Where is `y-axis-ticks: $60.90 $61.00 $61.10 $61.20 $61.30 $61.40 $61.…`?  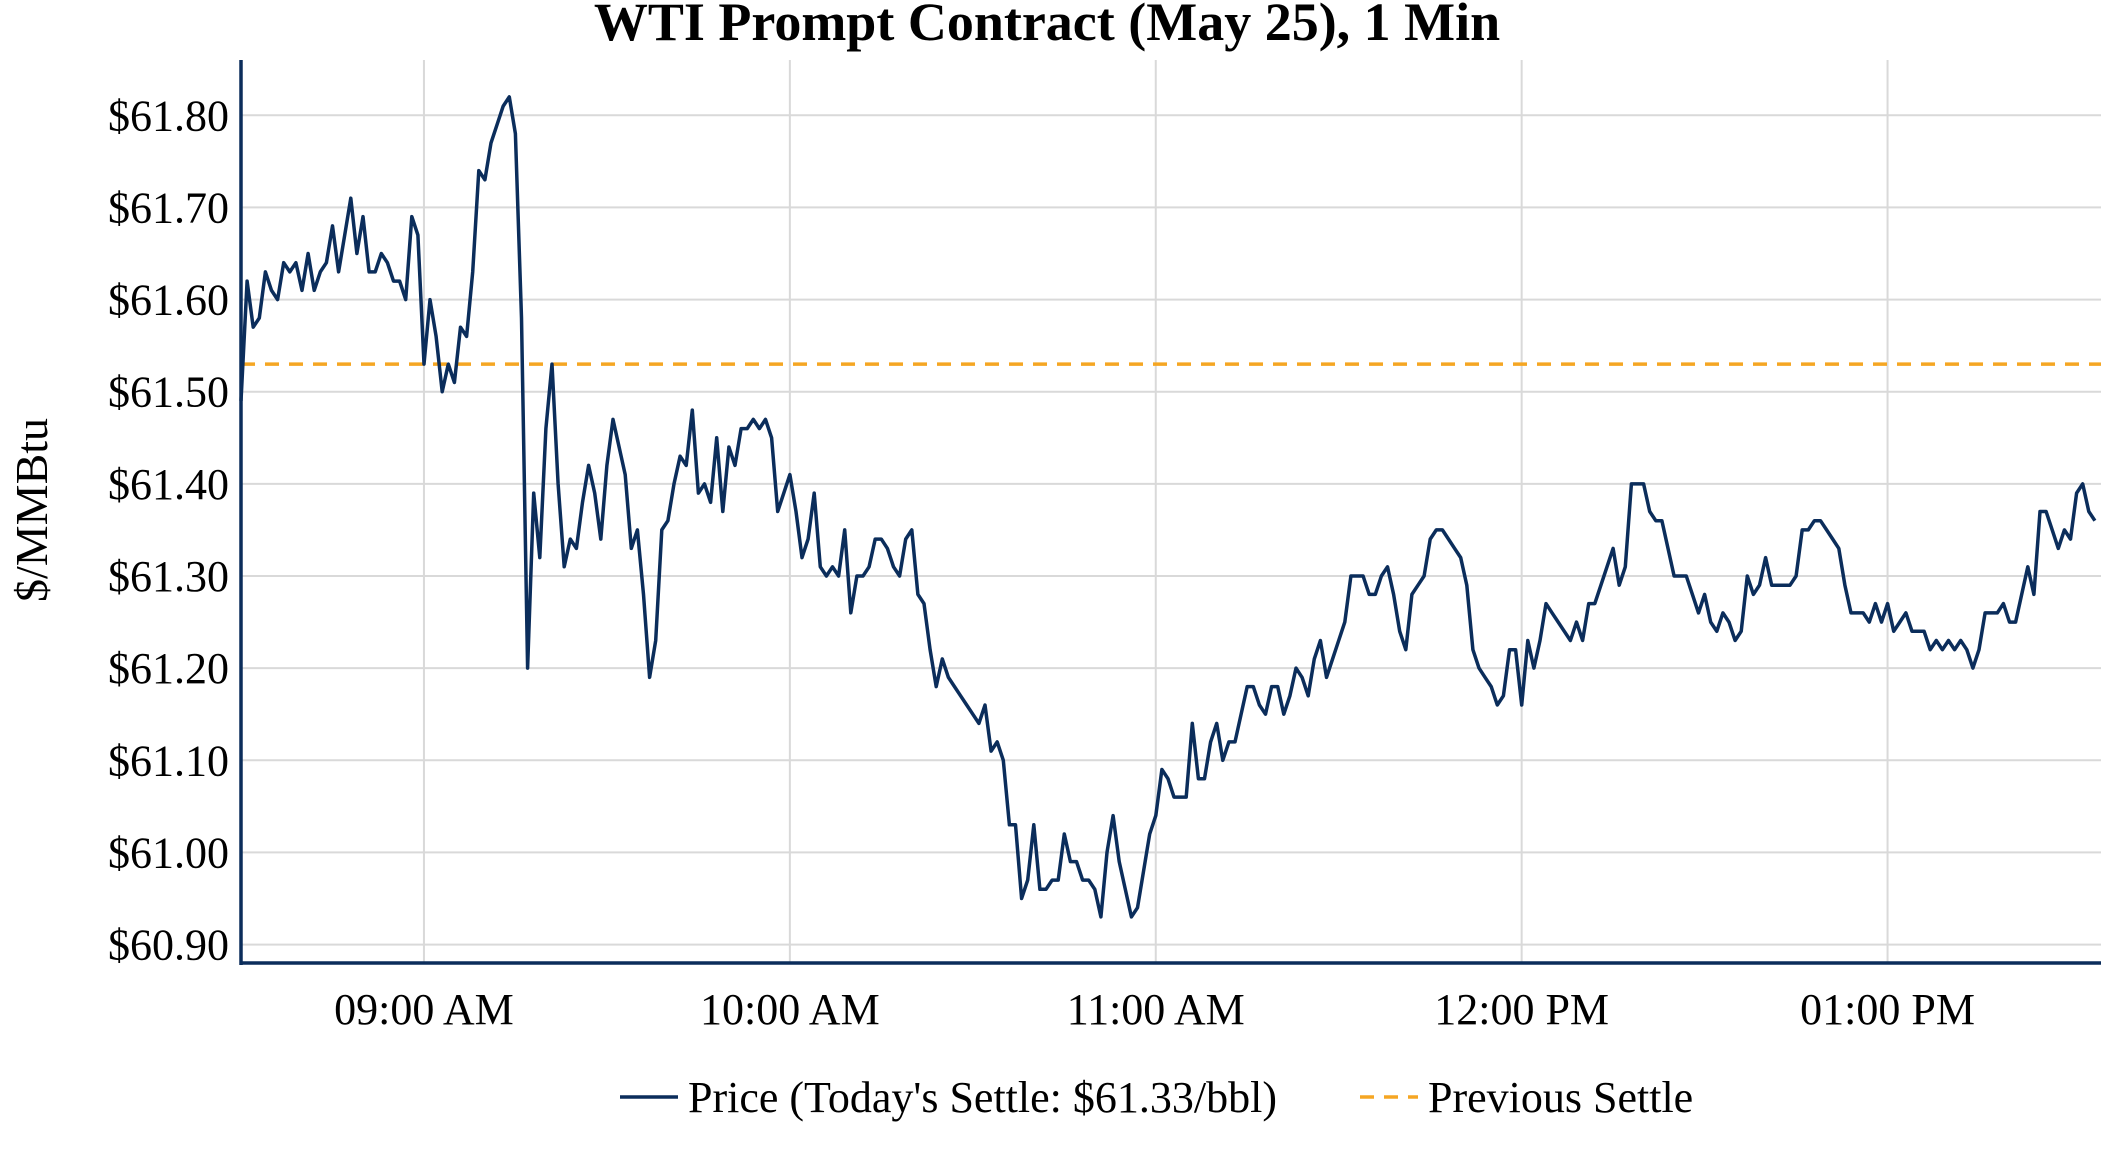
y-axis-ticks: $60.90 $61.00 $61.10 $61.20 $61.30 $61.40 $61.… is located at coordinates (168, 530).